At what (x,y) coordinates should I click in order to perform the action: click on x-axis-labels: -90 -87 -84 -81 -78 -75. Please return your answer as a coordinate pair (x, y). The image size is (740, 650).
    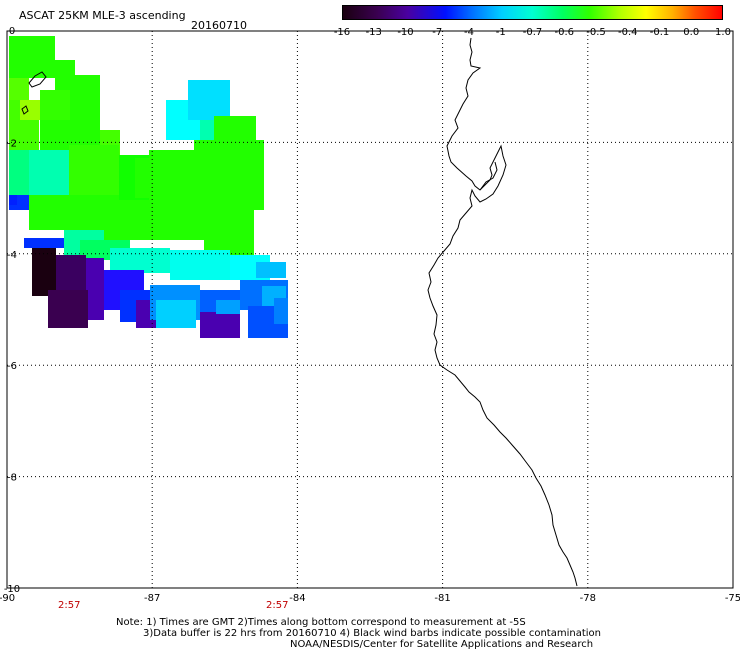
    Looking at the image, I should click on (370, 598).